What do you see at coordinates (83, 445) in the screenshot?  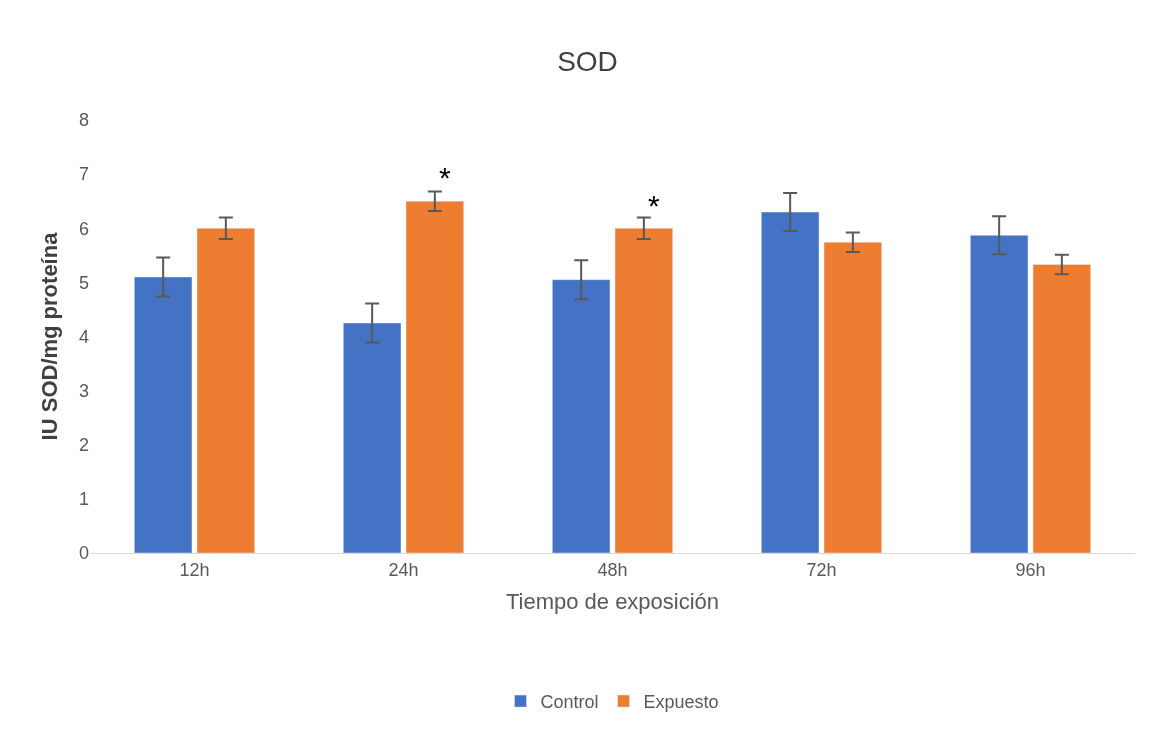 I see `y-tick-label: 2` at bounding box center [83, 445].